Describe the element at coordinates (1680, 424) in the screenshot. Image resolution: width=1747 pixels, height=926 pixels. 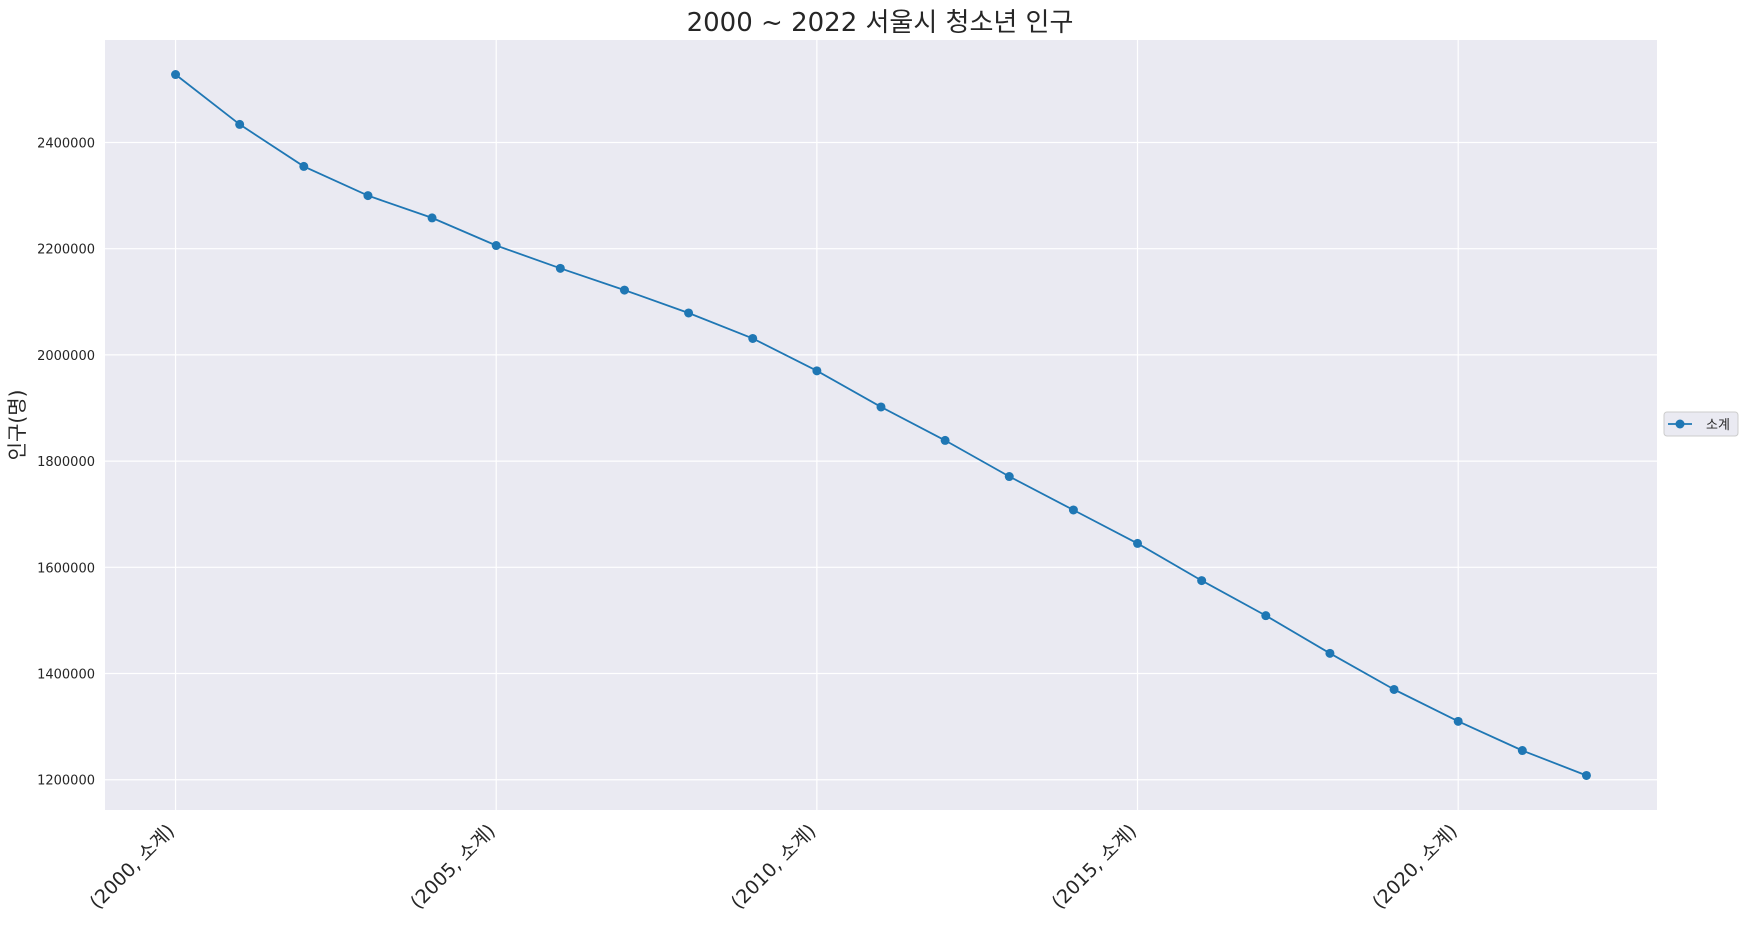
I see `legend-marker` at that location.